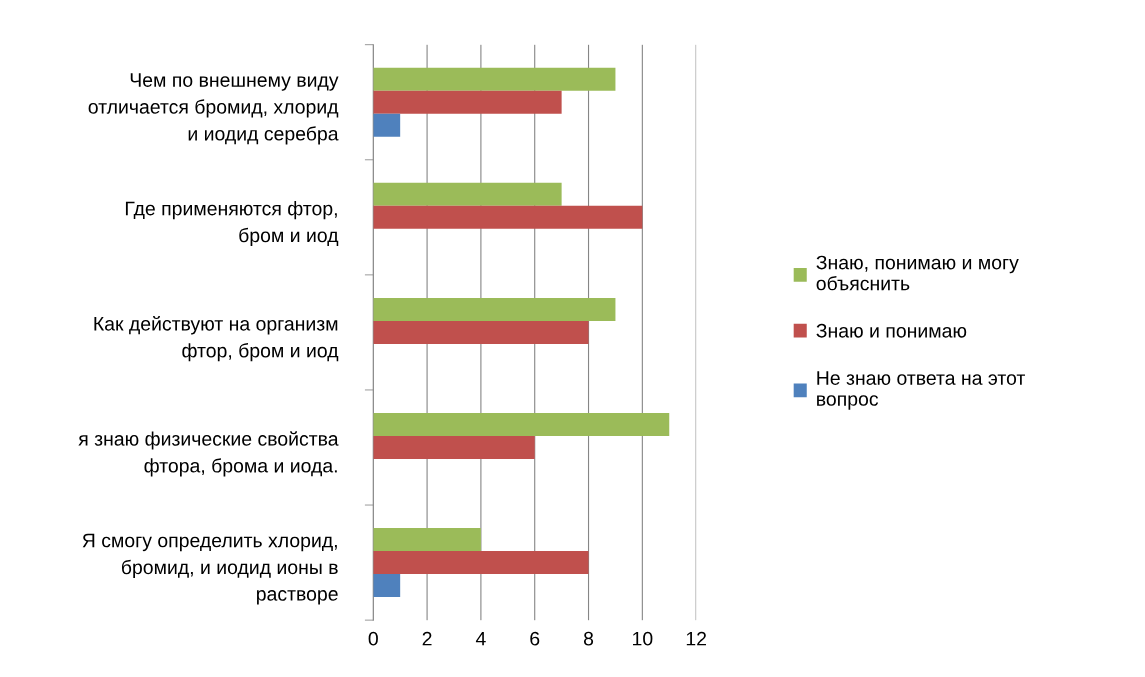 This screenshot has height=677, width=1145. I want to click on y-tick-label: я знаю физические свойства фтора, брома и иода., so click(208, 454).